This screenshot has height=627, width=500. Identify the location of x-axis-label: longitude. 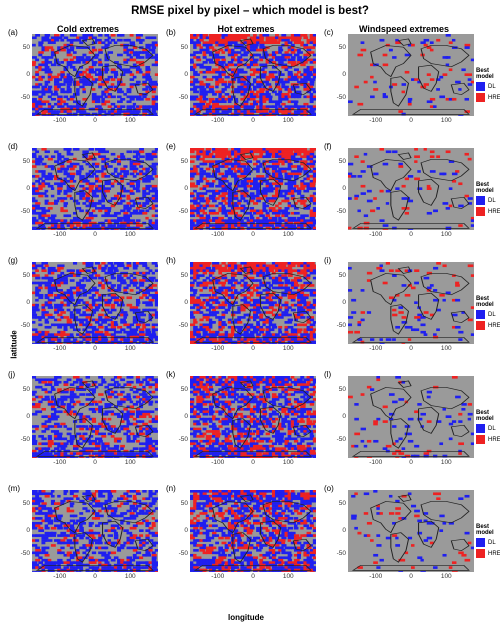
(246, 617).